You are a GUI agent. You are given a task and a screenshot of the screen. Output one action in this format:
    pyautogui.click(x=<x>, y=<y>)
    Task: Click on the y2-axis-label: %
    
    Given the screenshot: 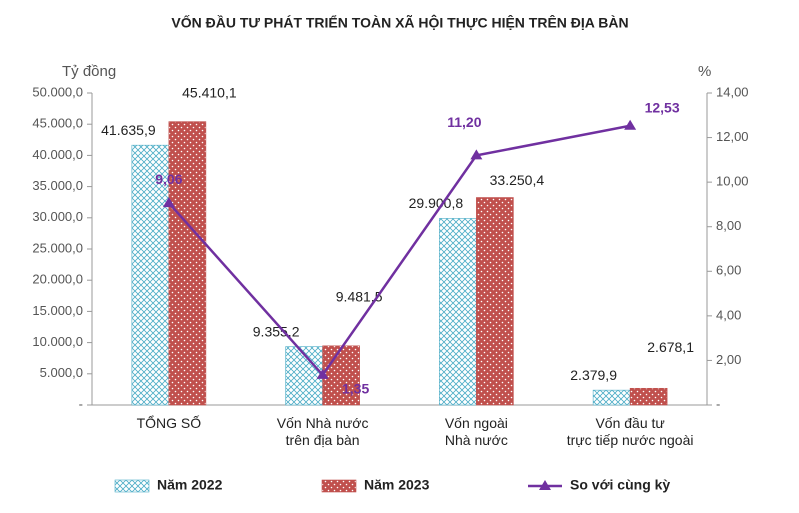 What is the action you would take?
    pyautogui.click(x=704, y=71)
    